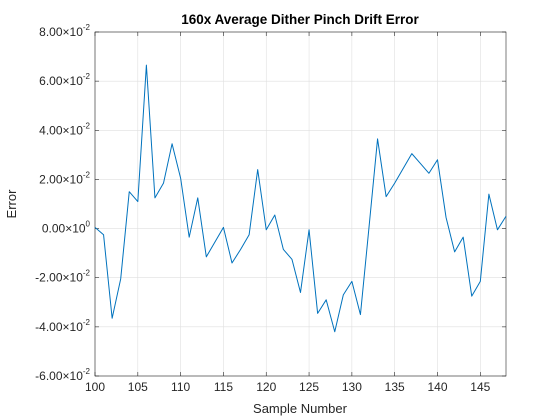  Describe the element at coordinates (180, 387) in the screenshot. I see `x-tick-label: 110` at that location.